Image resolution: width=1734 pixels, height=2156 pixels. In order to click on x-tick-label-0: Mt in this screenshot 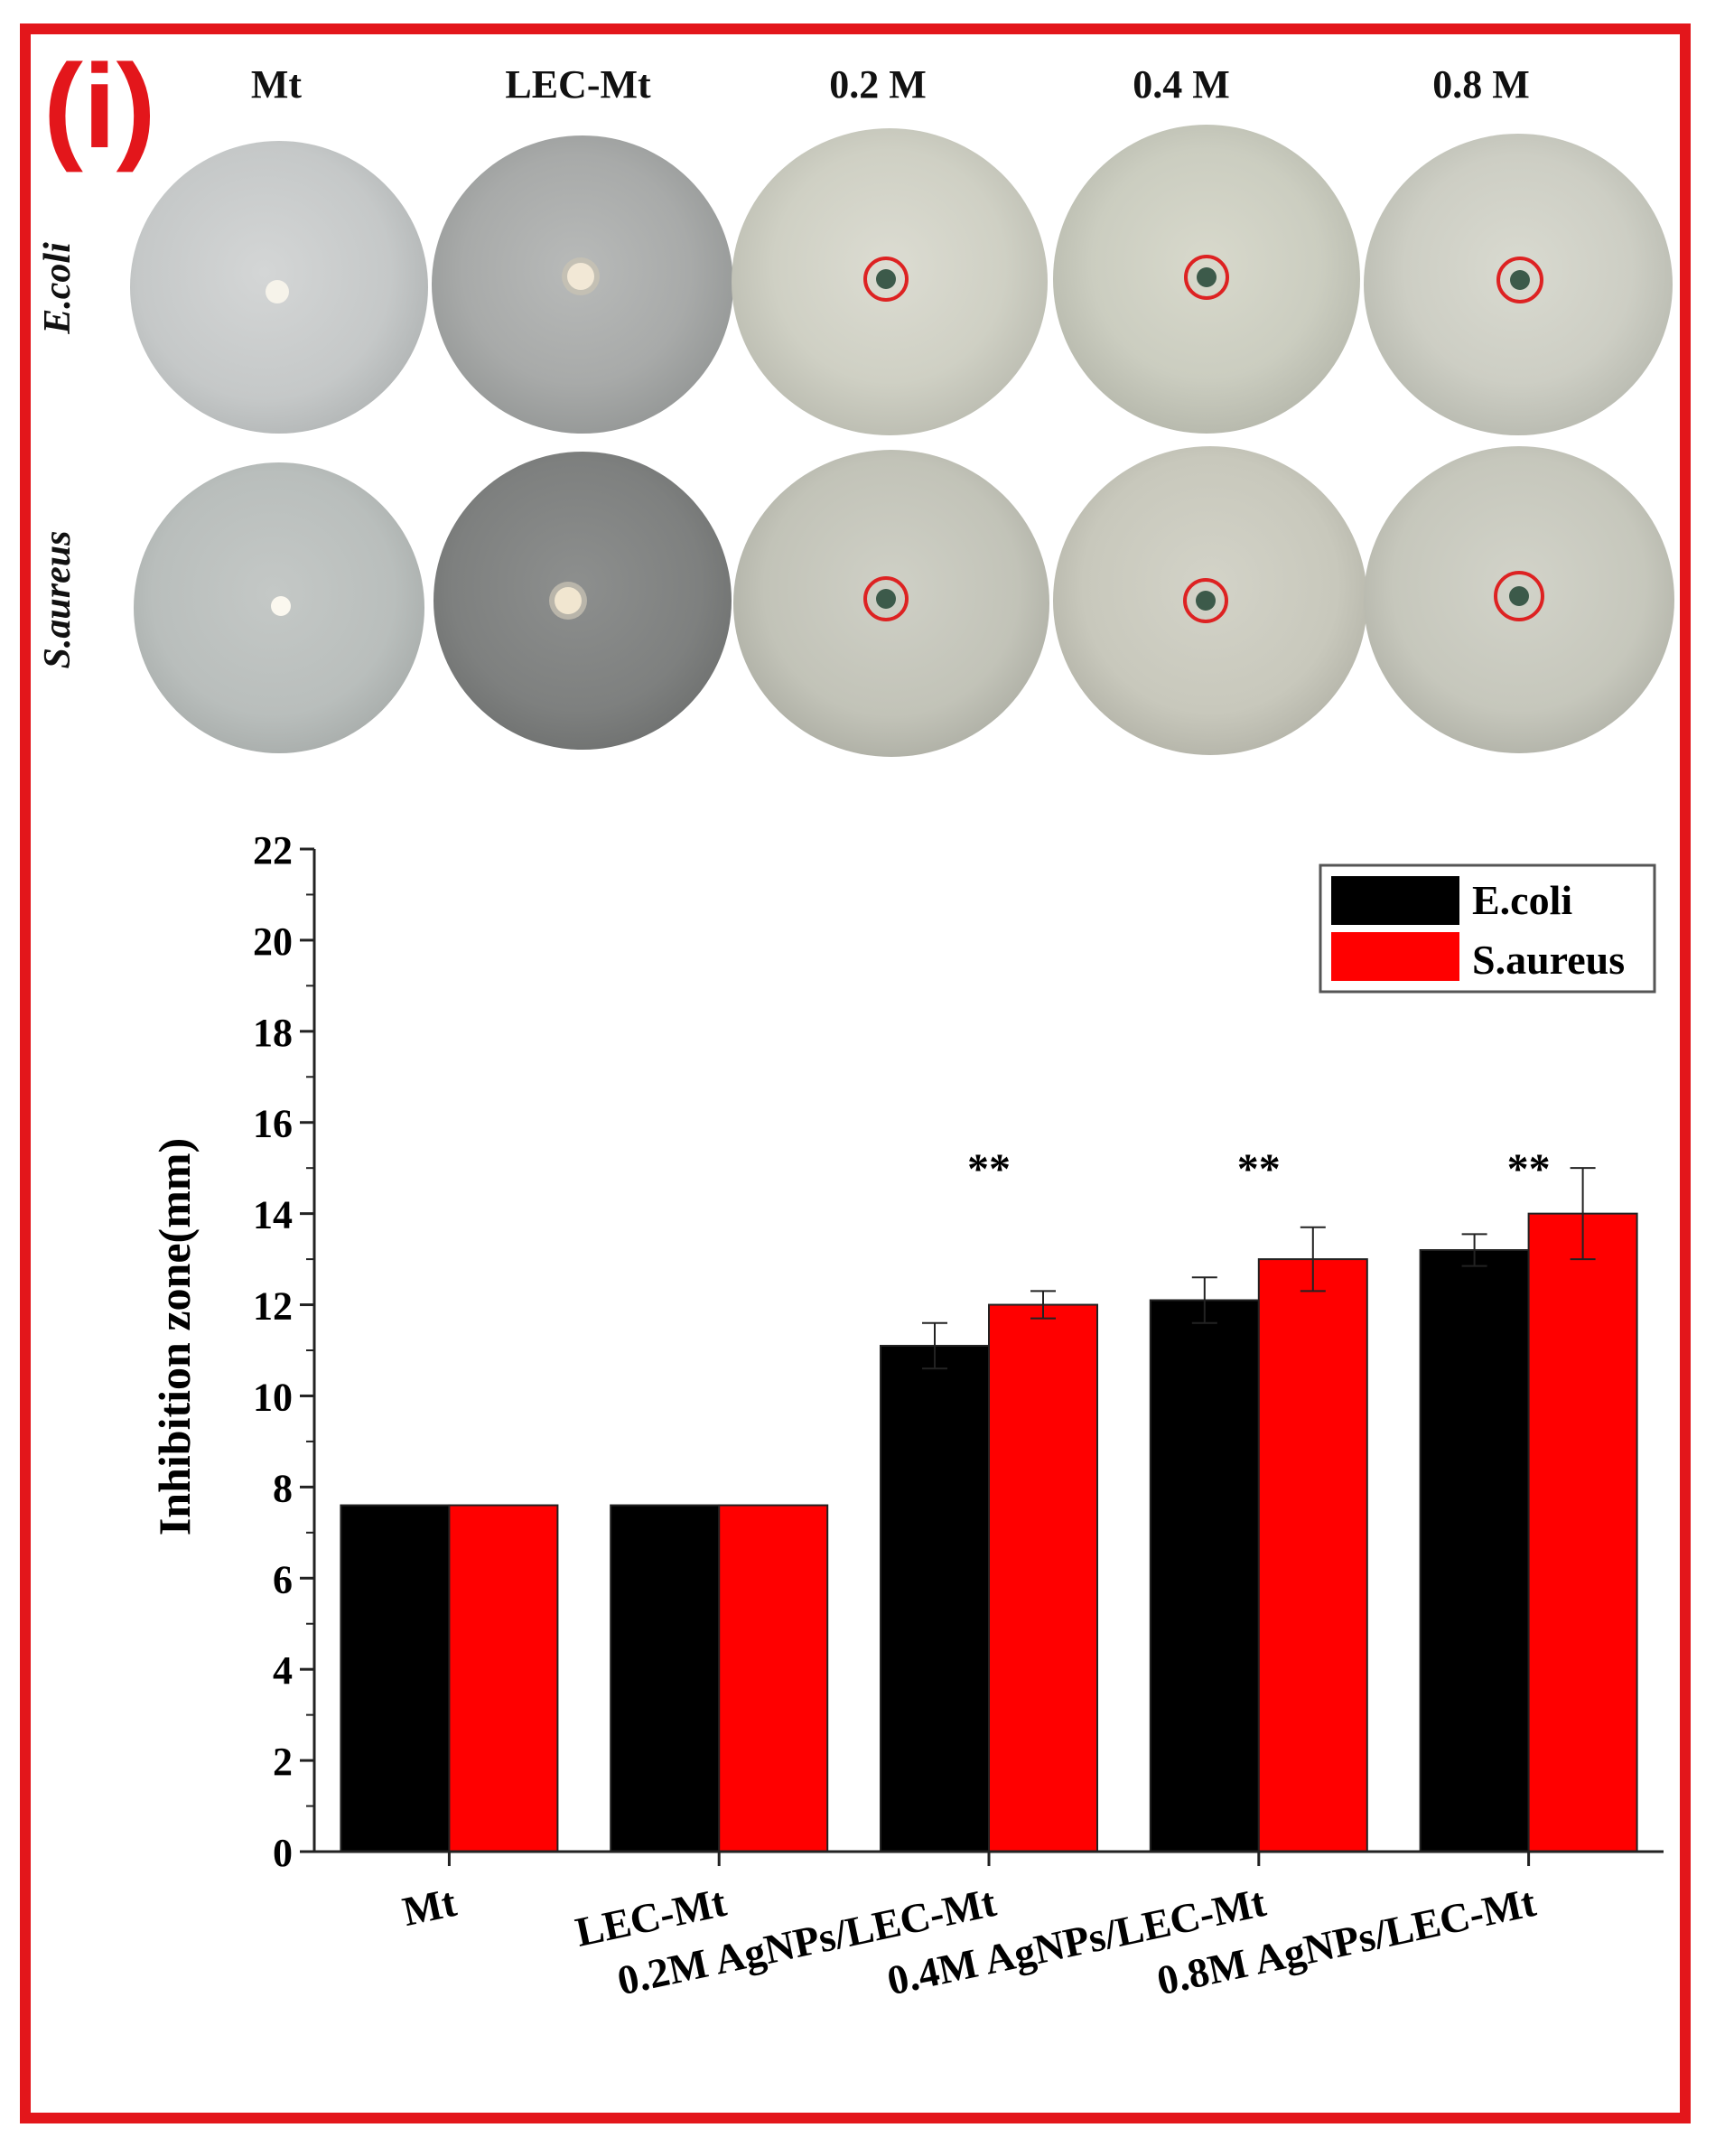, I will do `click(429, 1907)`.